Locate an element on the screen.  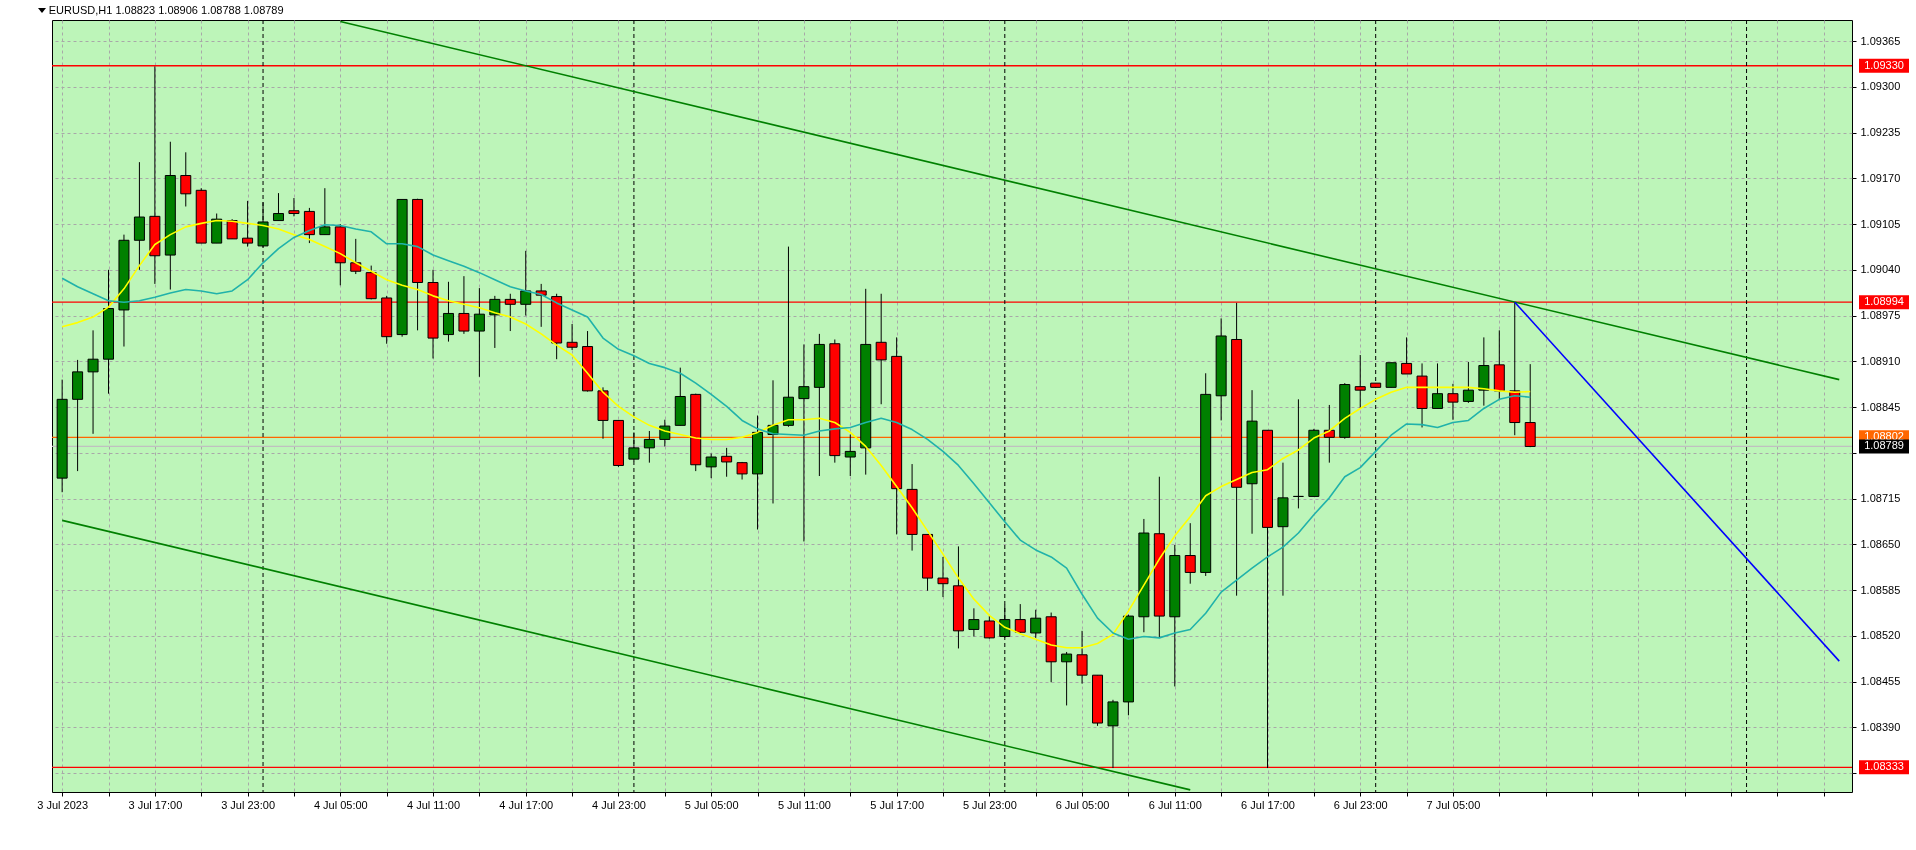
chart-title: EURUSD,H1 1.08823 1.08906 1.08788 1.08789 is located at coordinates (166, 9).